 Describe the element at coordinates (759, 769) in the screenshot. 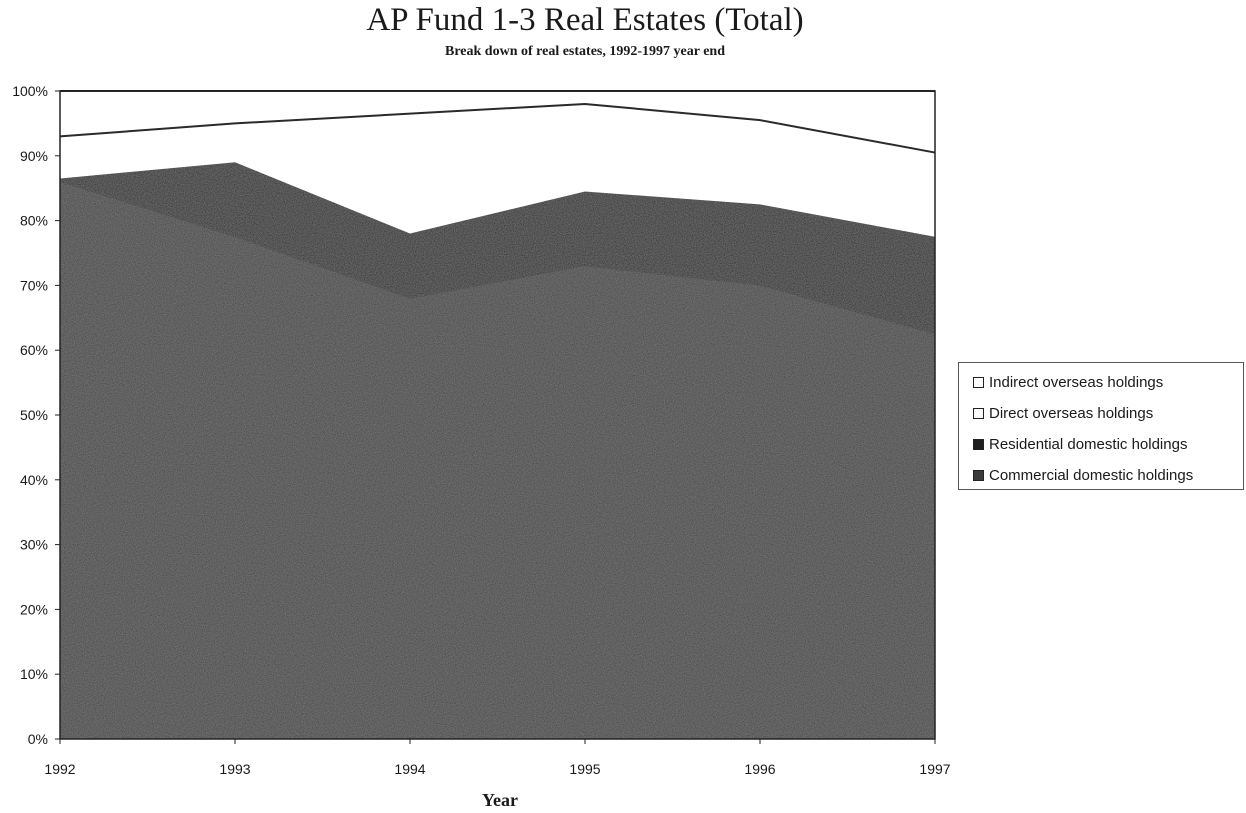

I see `x-tick-label: 1996` at that location.